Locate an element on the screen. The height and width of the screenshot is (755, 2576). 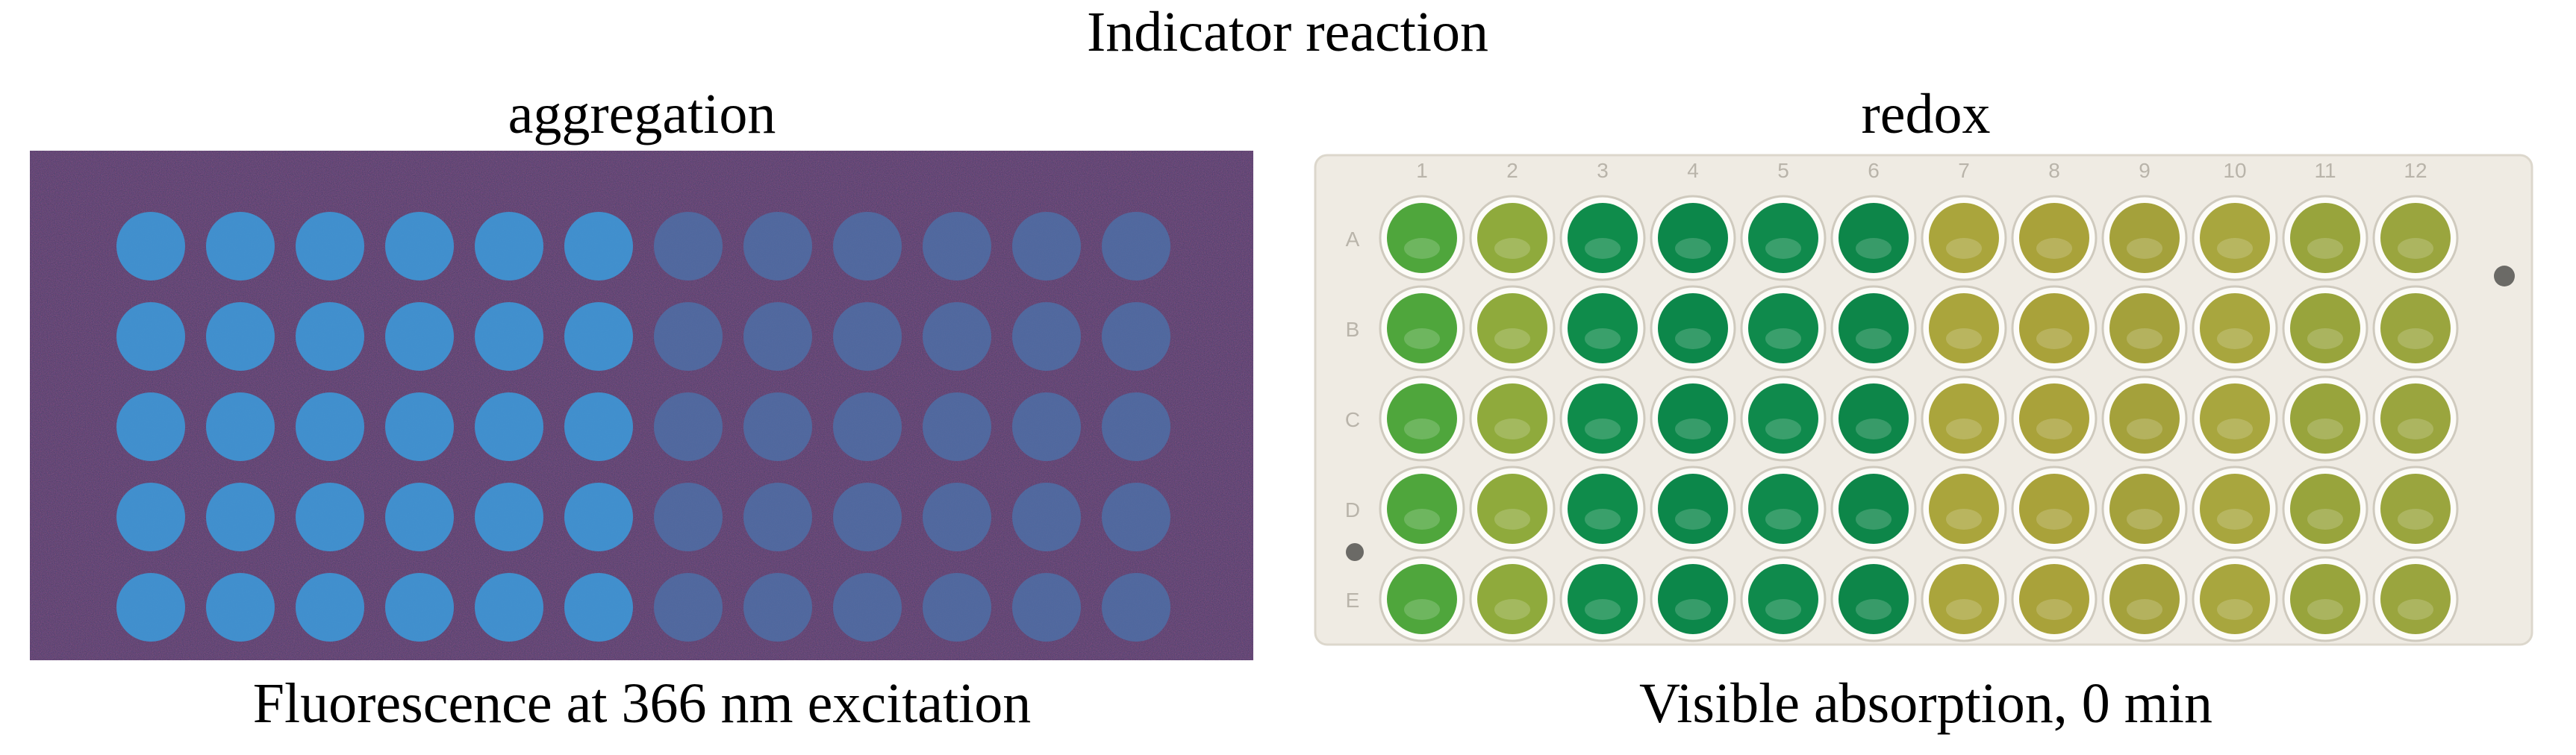
row-label: E is located at coordinates (1353, 601).